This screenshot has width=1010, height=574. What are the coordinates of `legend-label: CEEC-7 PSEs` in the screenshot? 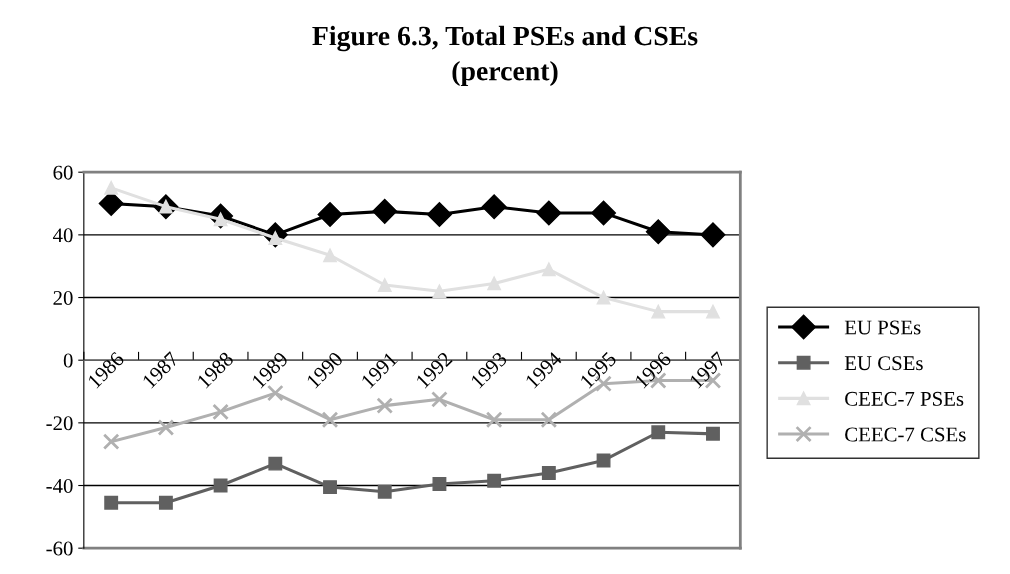 It's located at (904, 398).